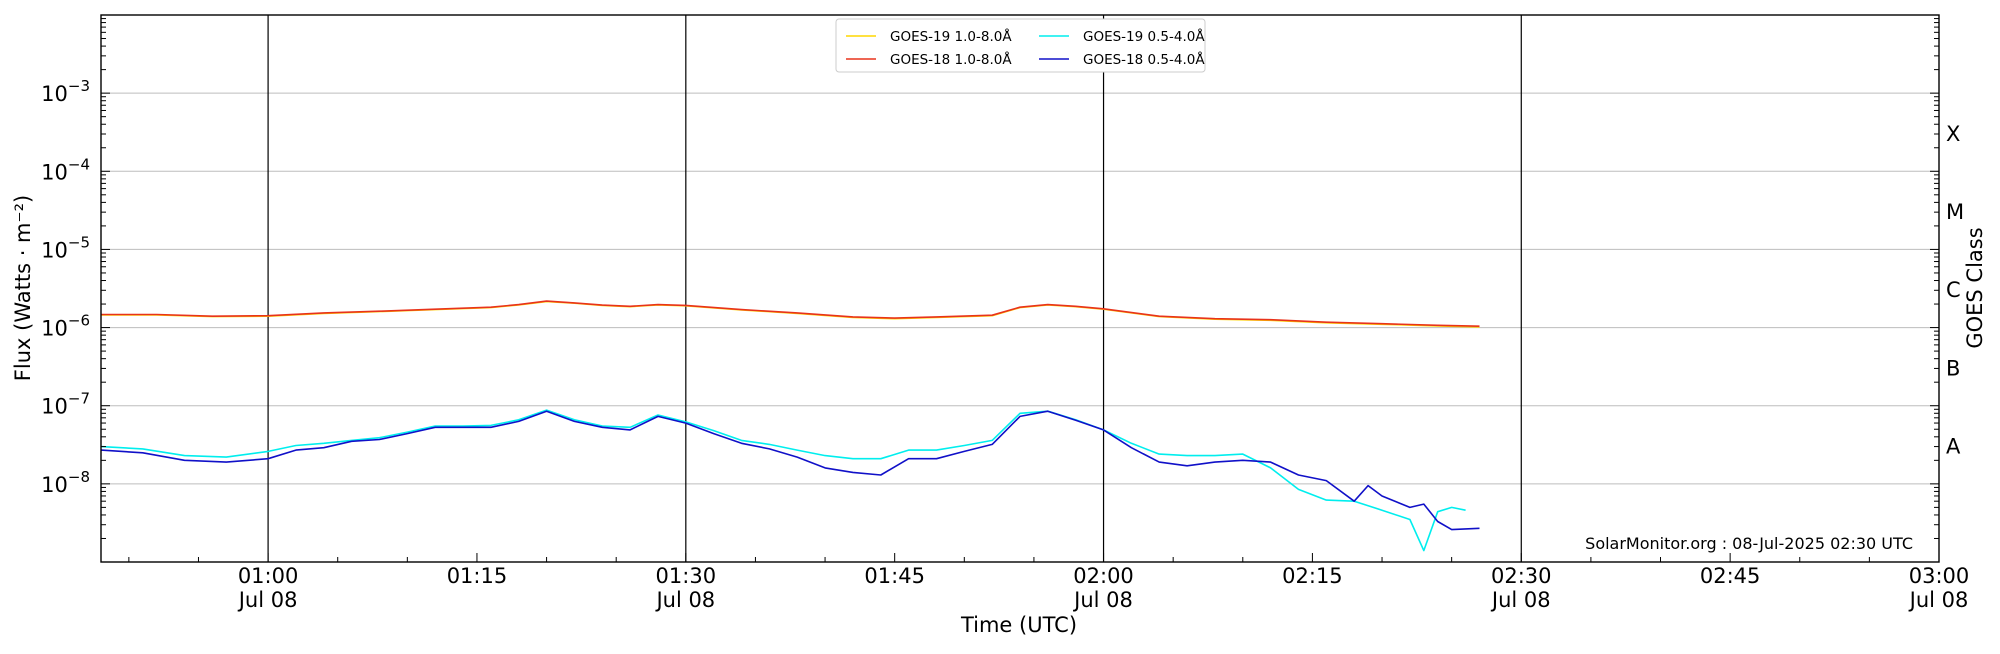 Image resolution: width=2000 pixels, height=654 pixels. Describe the element at coordinates (268, 576) in the screenshot. I see `x-tick-label: 01:00` at that location.